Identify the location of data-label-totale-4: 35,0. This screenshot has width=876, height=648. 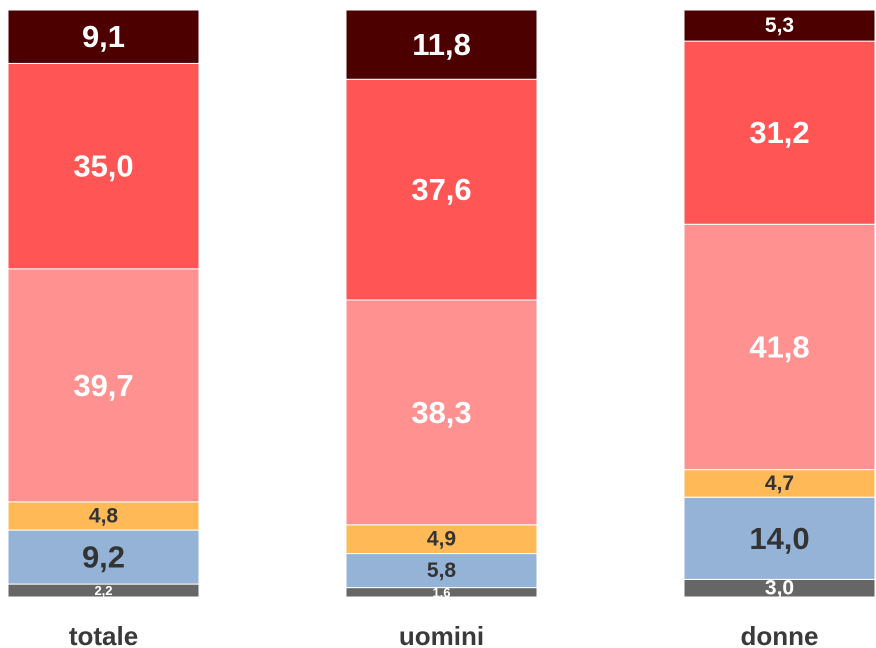
(103, 166).